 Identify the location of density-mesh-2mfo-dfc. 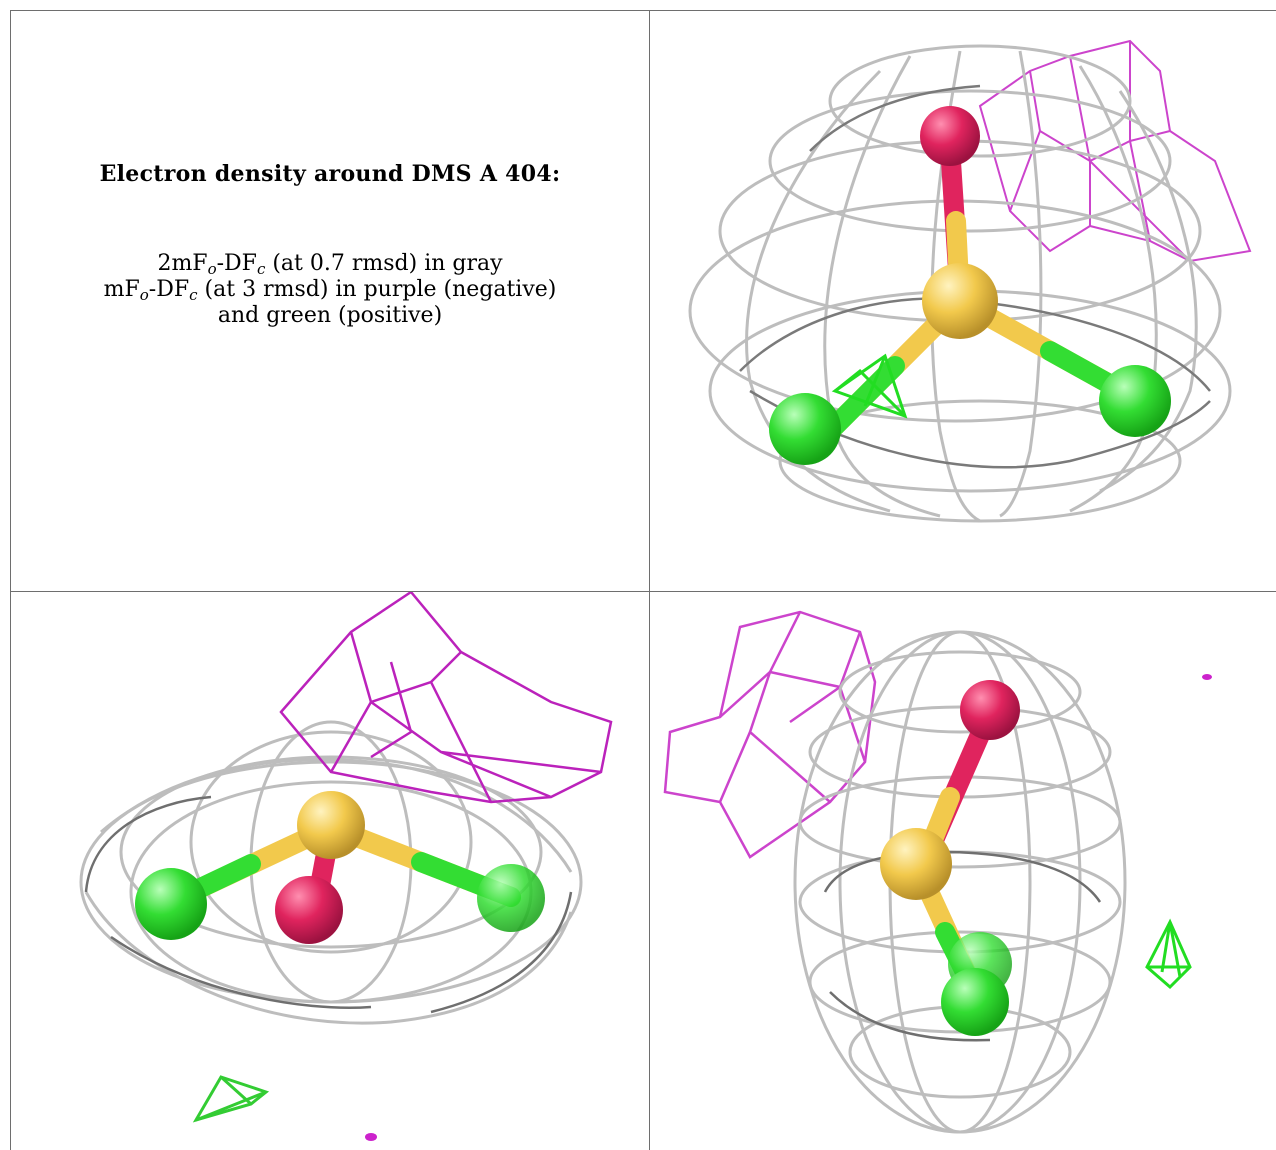
(960, 882).